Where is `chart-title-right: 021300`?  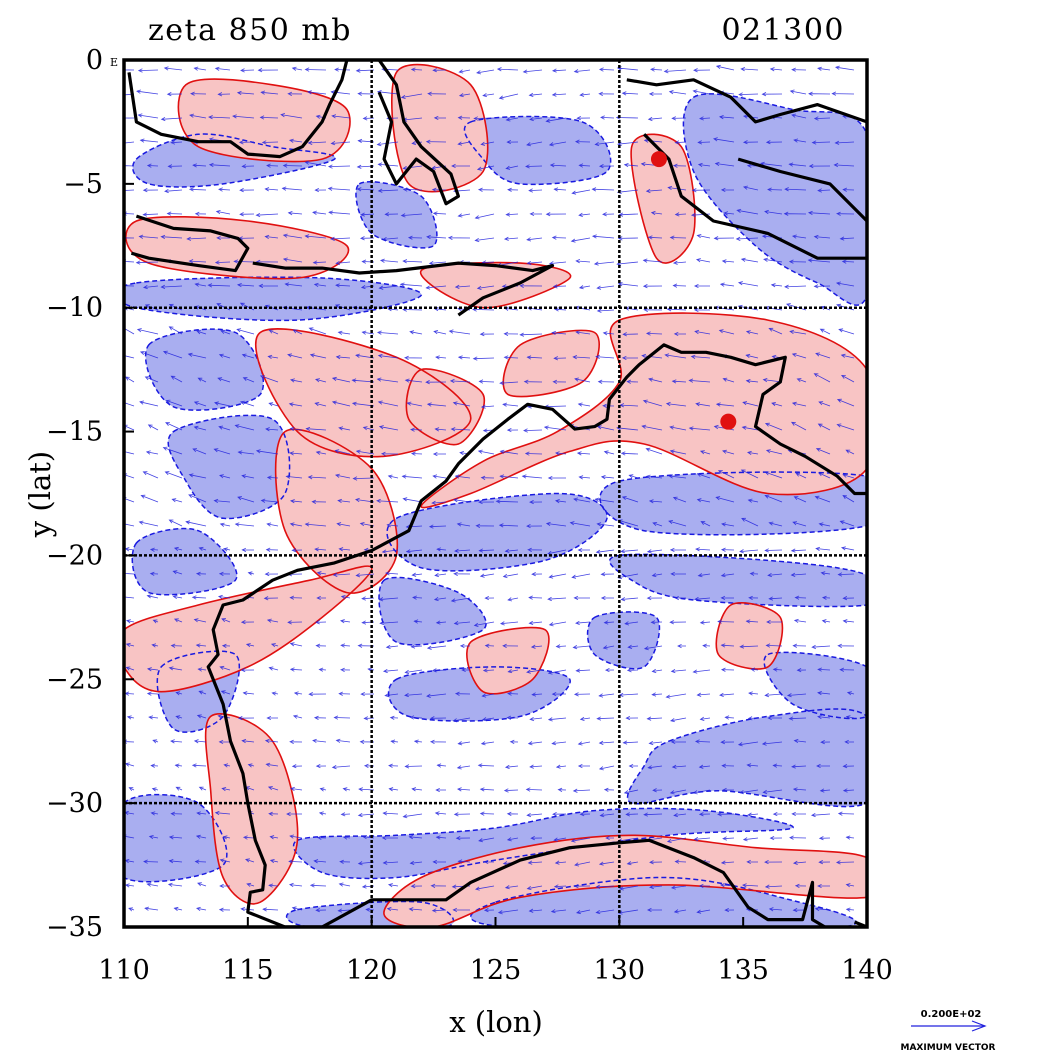 chart-title-right: 021300 is located at coordinates (783, 30).